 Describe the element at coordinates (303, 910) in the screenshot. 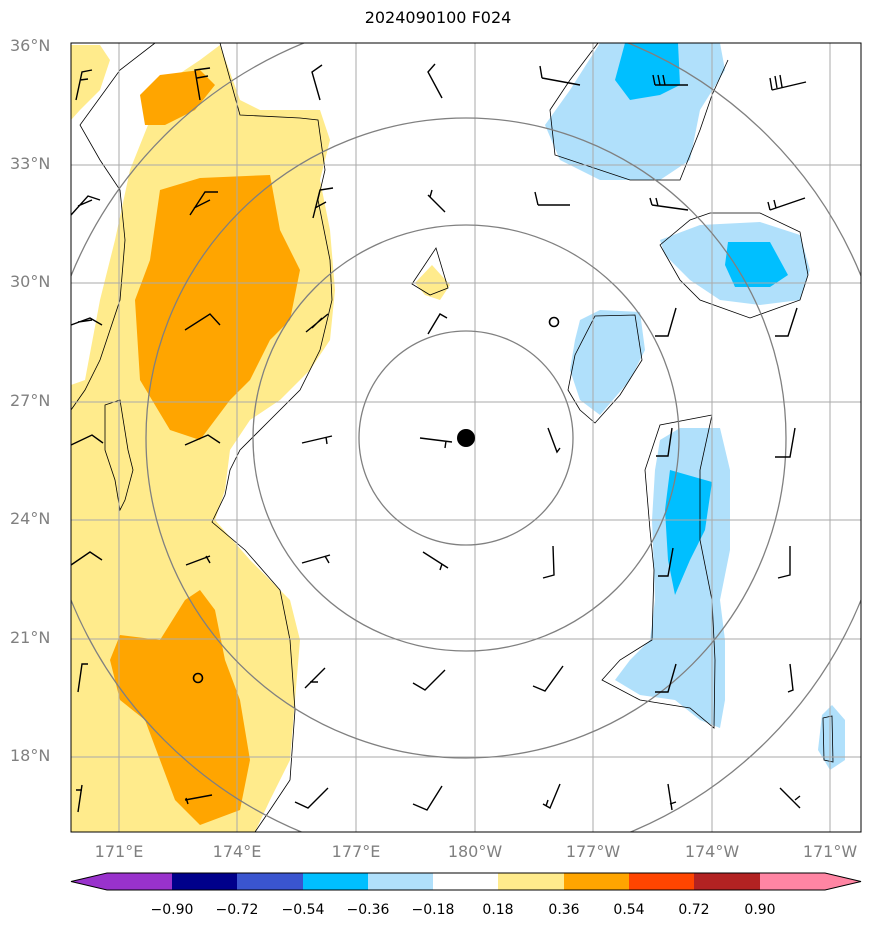

I see `colorbar-tick-label: −0.54` at that location.